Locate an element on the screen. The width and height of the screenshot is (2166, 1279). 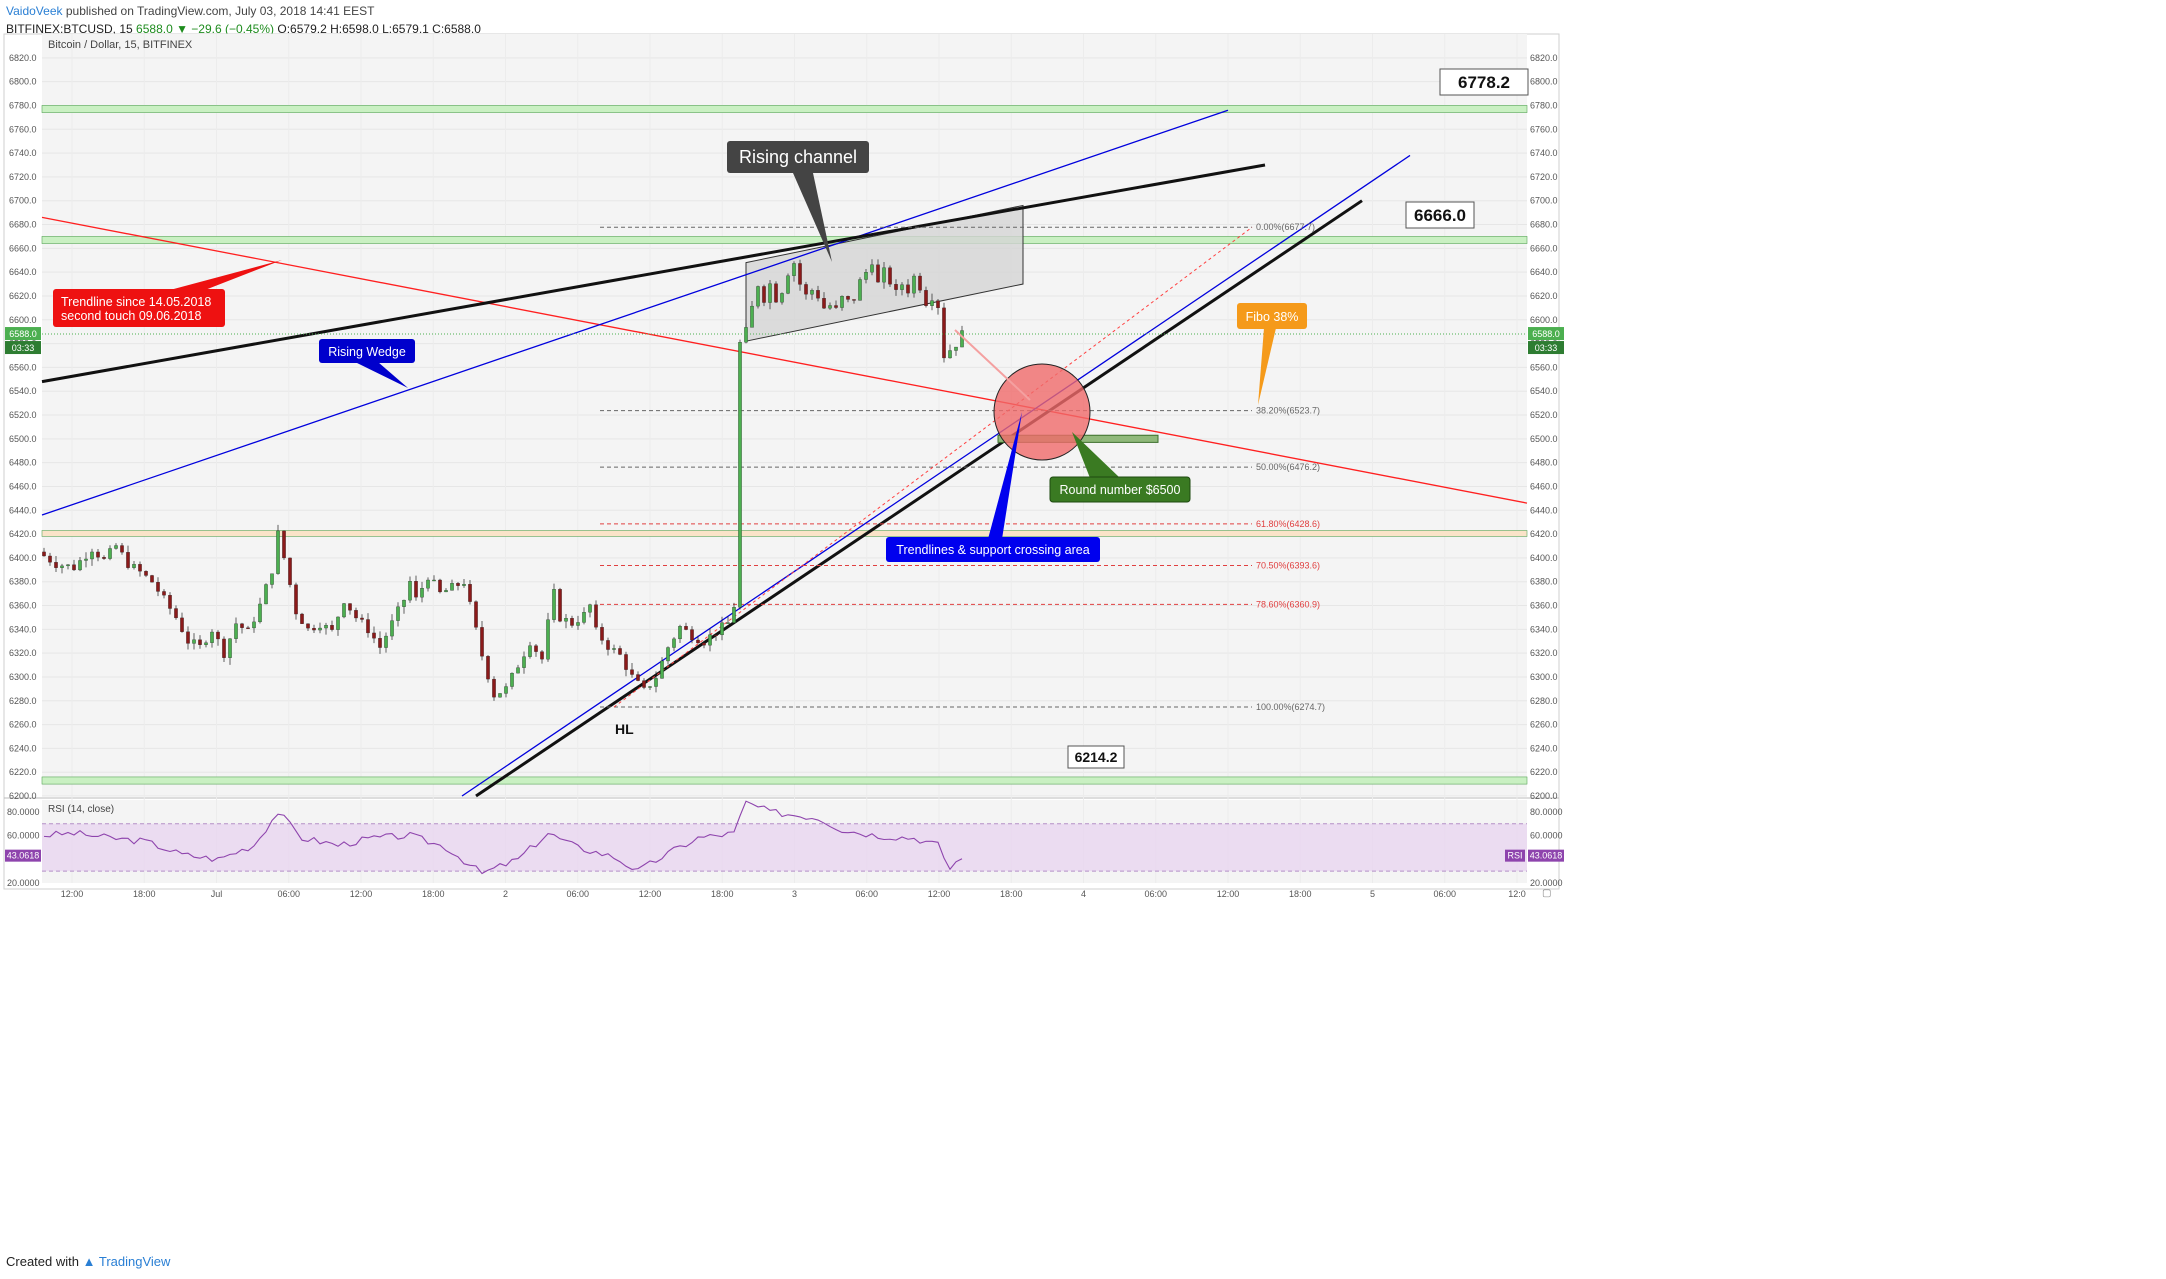
fib-level-label: 0.00%(6677.7) is located at coordinates (1285, 227).